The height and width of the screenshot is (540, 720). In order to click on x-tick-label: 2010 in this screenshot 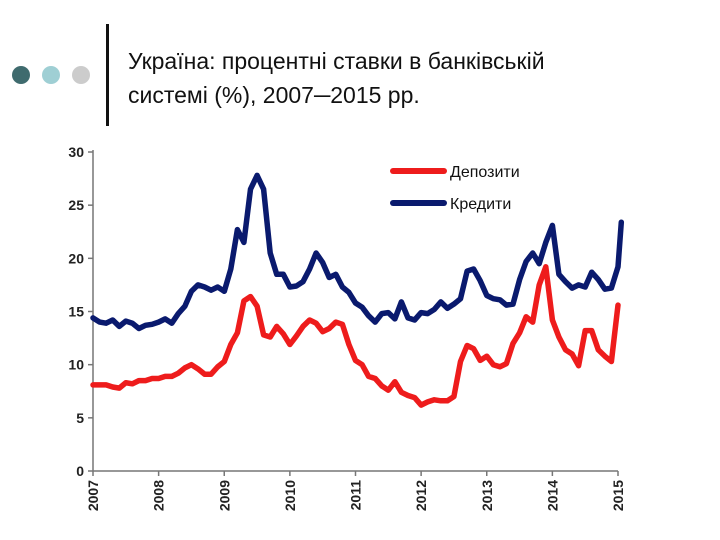, I will do `click(290, 495)`.